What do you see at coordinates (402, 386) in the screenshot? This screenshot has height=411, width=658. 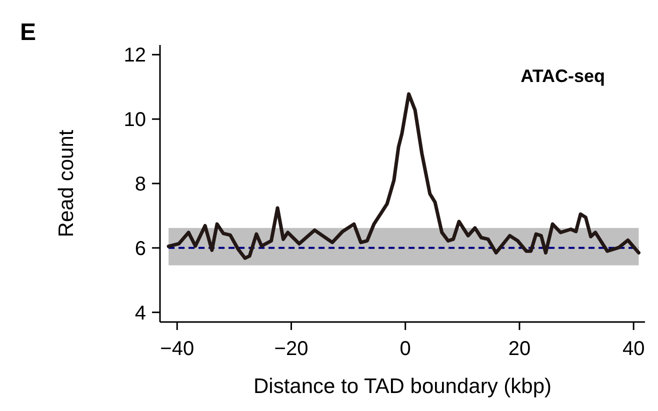 I see `x-axis-title: Distance to TAD boundary (kbp)` at bounding box center [402, 386].